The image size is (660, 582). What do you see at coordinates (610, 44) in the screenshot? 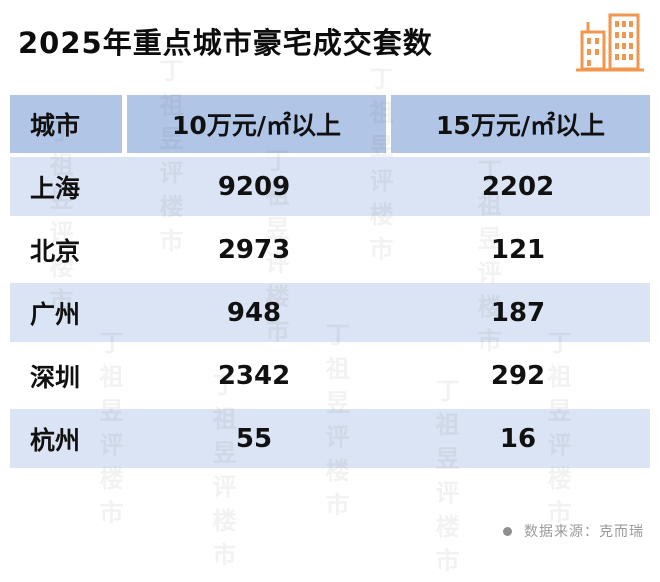
I see `buildings-icon` at bounding box center [610, 44].